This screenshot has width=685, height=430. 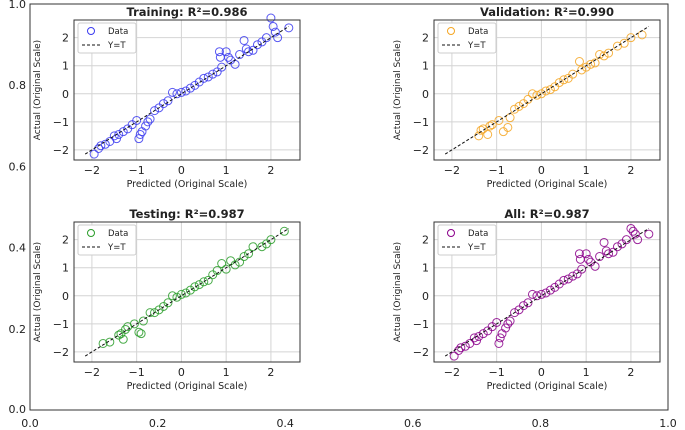 I want to click on x-tick-label: 1, so click(x=586, y=372).